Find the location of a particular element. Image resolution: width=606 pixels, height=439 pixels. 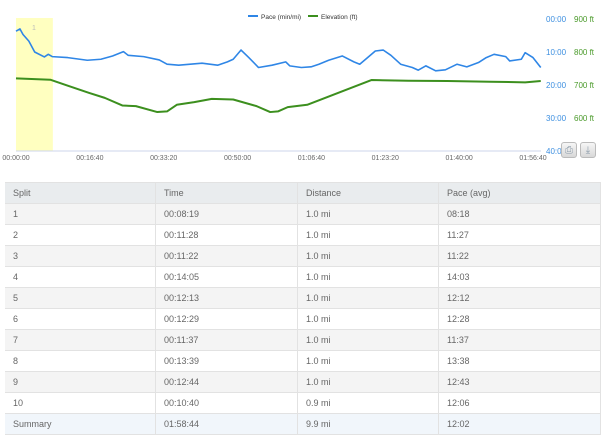

table-row: 10 00:10:40 0.9 mi 12:06 is located at coordinates (303, 403).